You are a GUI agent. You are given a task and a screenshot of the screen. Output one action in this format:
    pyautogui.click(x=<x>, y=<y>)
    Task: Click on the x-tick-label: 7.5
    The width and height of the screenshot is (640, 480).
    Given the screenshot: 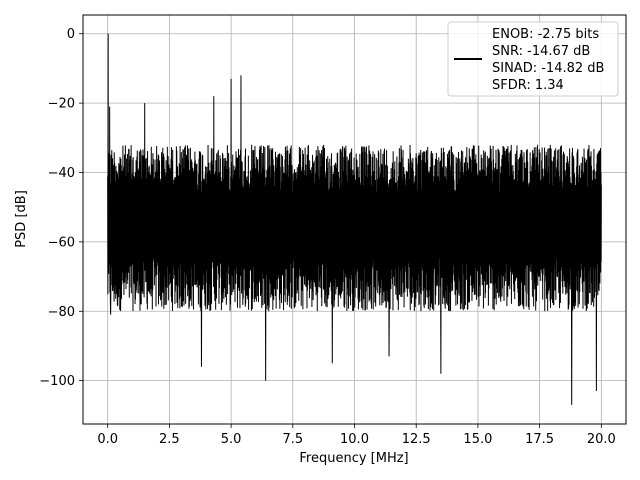 What is the action you would take?
    pyautogui.click(x=292, y=439)
    